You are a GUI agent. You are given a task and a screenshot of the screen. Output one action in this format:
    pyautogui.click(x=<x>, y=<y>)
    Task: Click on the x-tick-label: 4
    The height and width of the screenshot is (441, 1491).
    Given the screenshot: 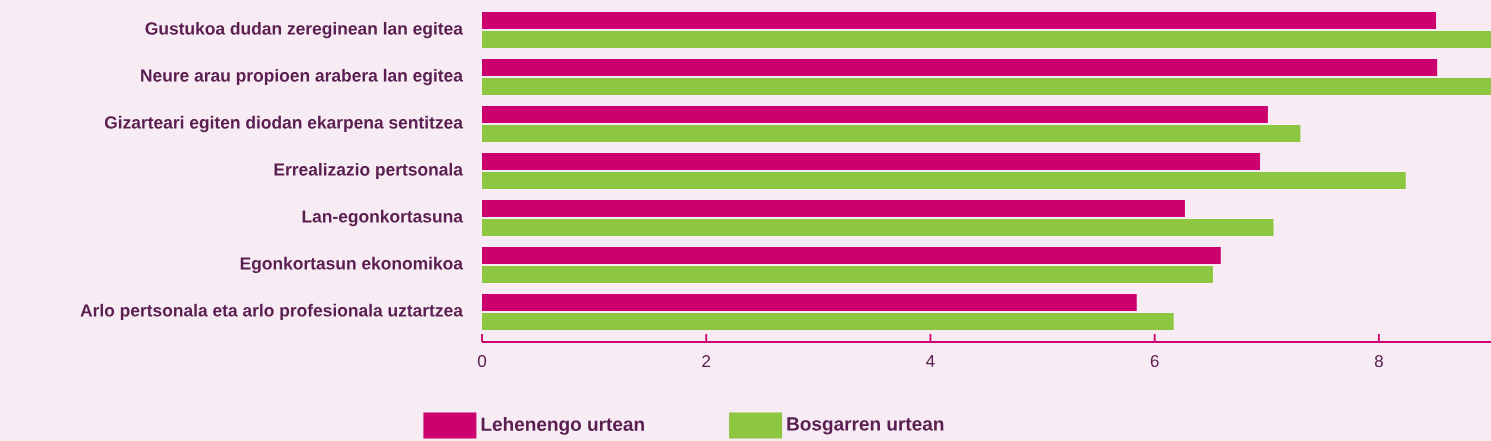 What is the action you would take?
    pyautogui.click(x=930, y=361)
    